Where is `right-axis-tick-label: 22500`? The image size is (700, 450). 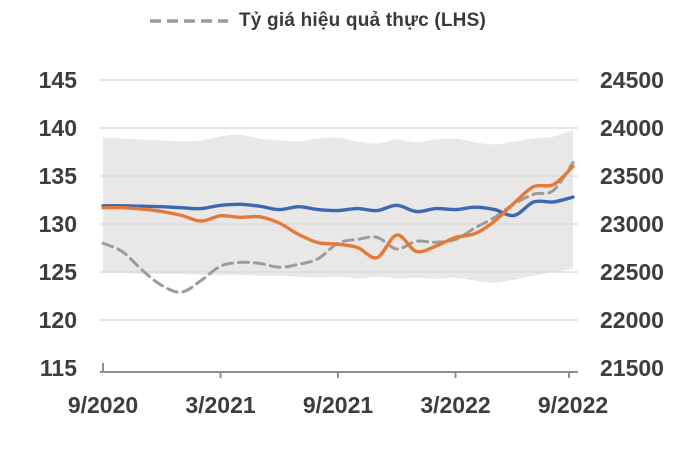 right-axis-tick-label: 22500 is located at coordinates (632, 272).